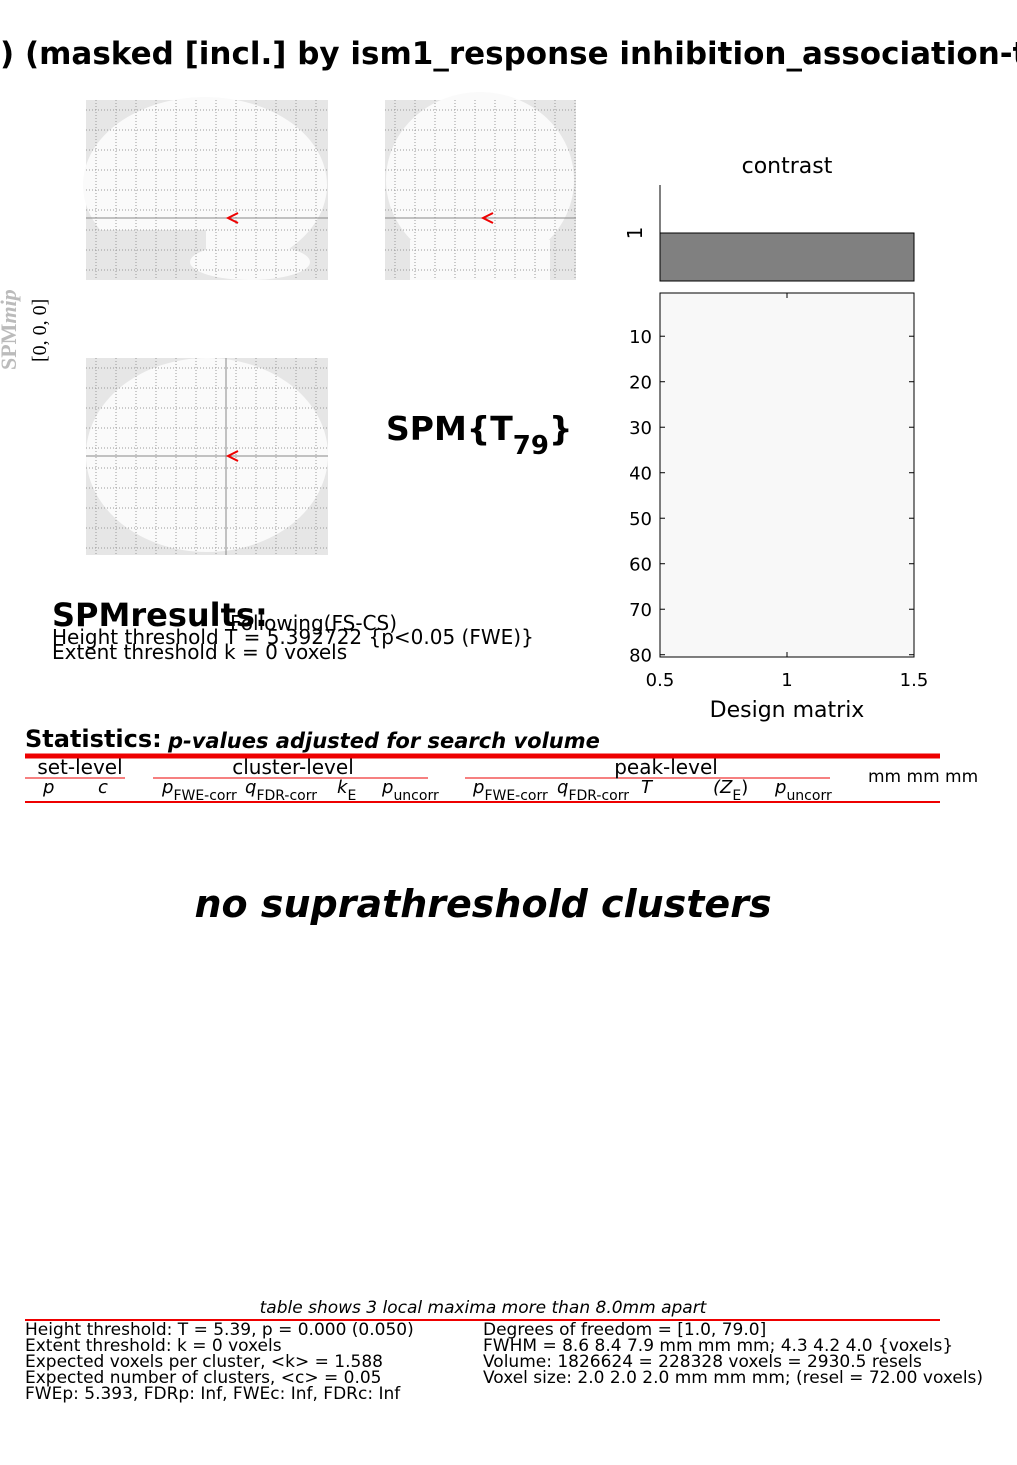  What do you see at coordinates (10, 306) in the screenshot?
I see `mip-label-italic: mip` at bounding box center [10, 306].